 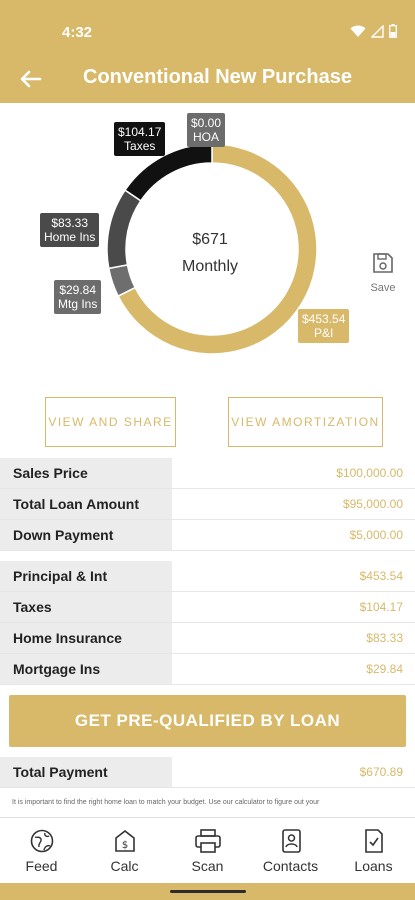 What do you see at coordinates (217, 77) in the screenshot?
I see `page-title: Conventional New Purchase` at bounding box center [217, 77].